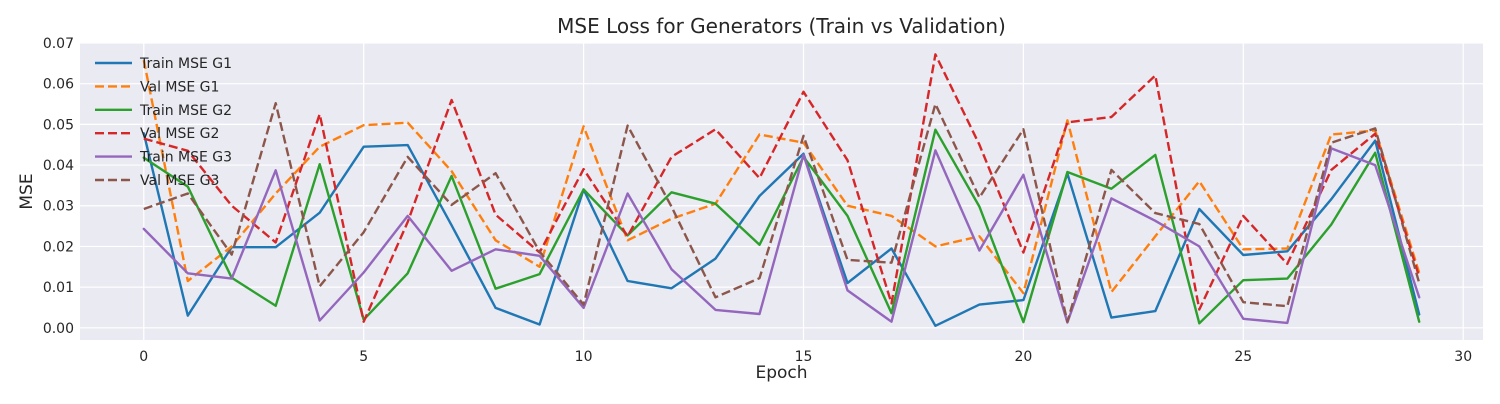 Image resolution: width=1500 pixels, height=404 pixels. I want to click on y-axis-label: MSE, so click(27, 191).